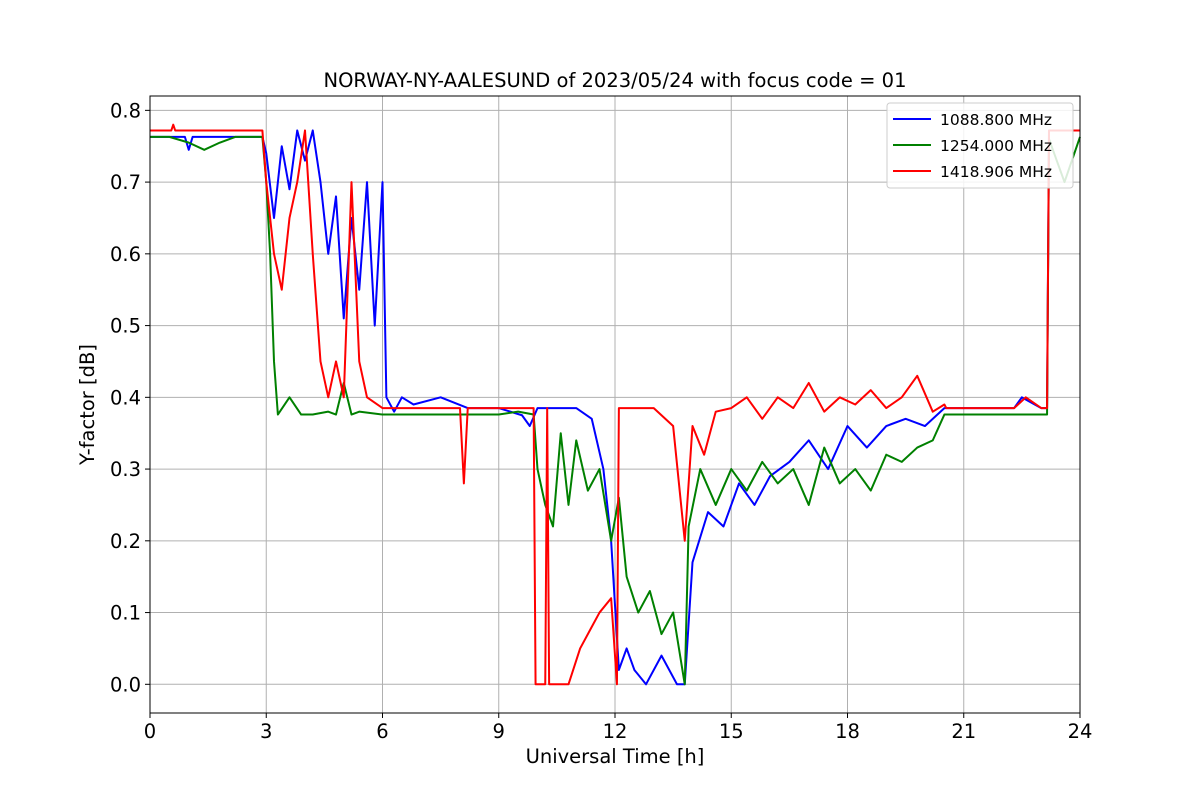 The image size is (1200, 800). I want to click on x-tick-label: 0, so click(150, 731).